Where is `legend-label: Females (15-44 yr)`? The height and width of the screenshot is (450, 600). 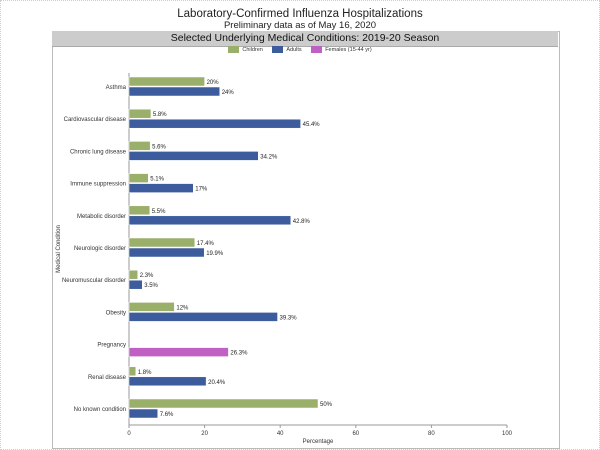 legend-label: Females (15-44 yr) is located at coordinates (348, 49).